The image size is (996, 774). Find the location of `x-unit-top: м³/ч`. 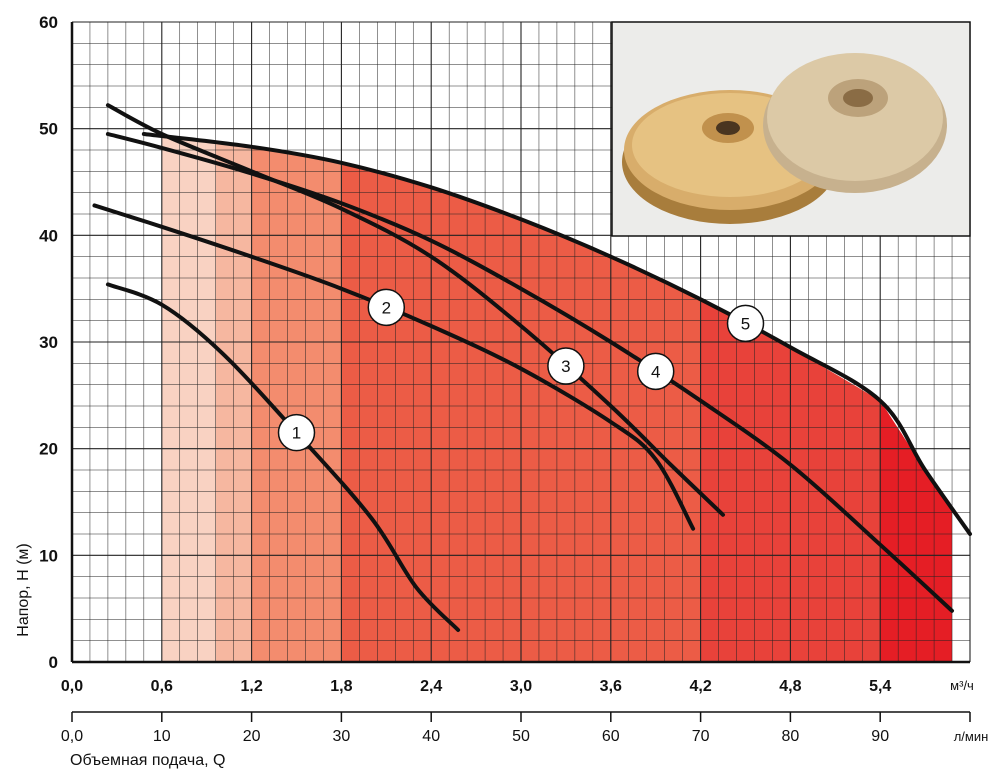

x-unit-top: м³/ч is located at coordinates (962, 685).